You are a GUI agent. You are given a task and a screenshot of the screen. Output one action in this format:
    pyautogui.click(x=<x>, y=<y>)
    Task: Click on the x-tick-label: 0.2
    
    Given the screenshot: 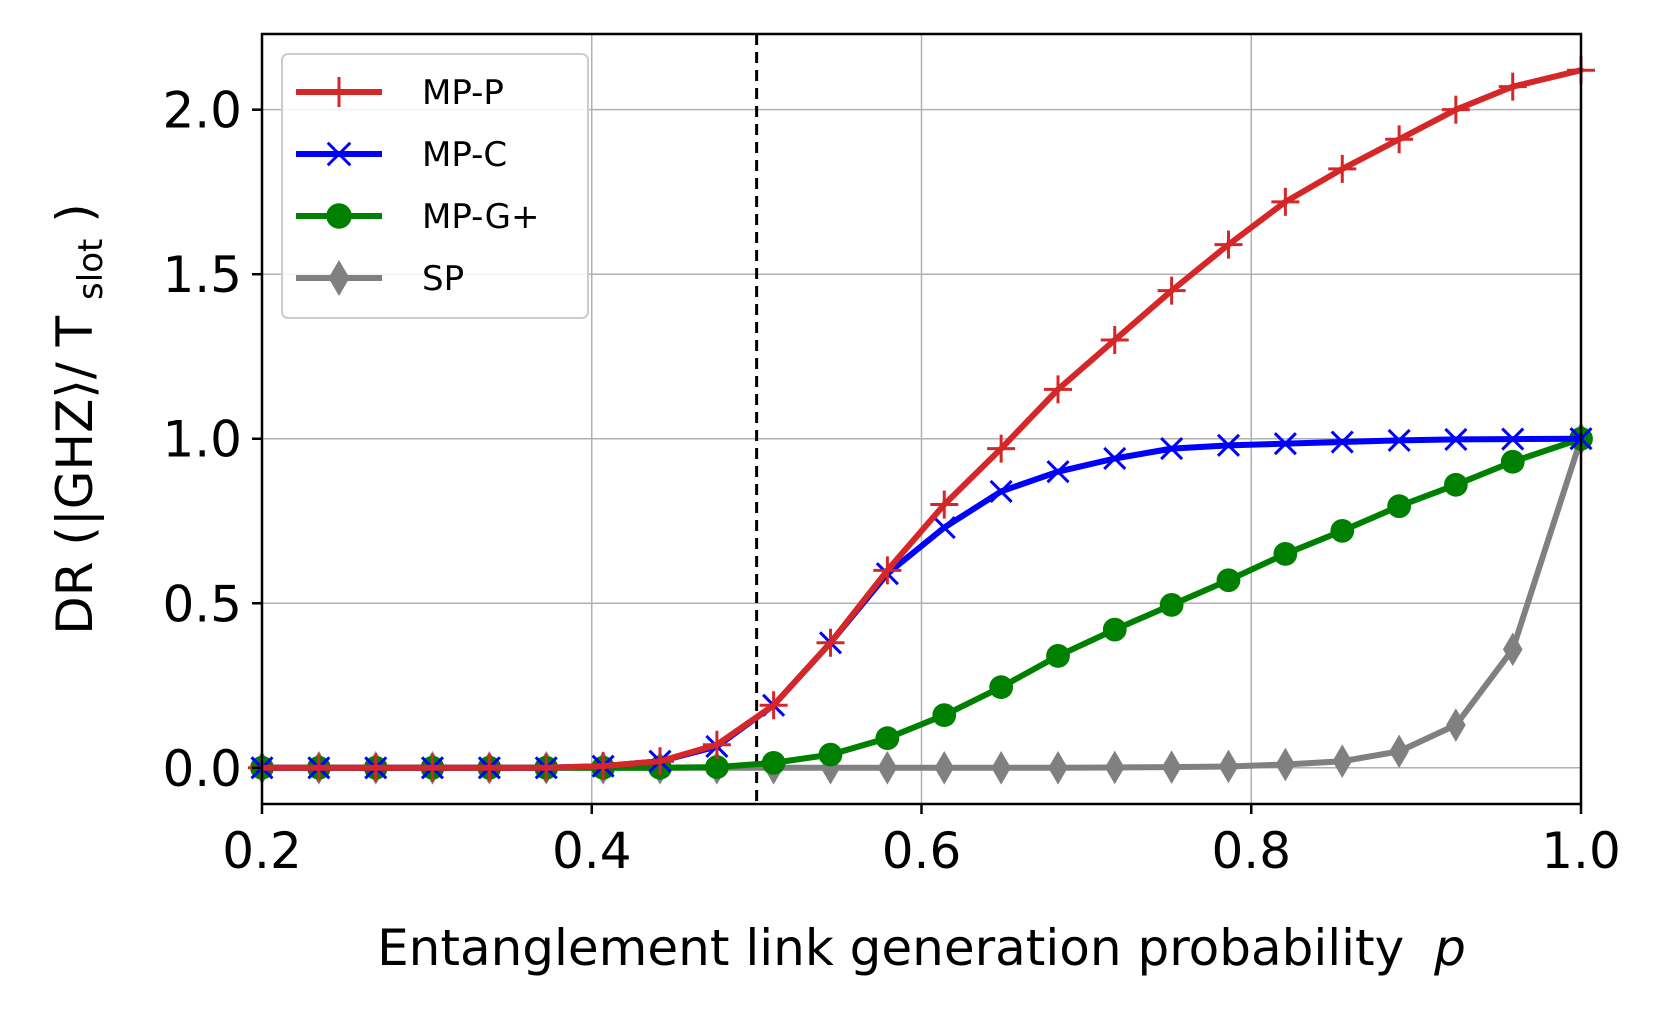 What is the action you would take?
    pyautogui.click(x=262, y=851)
    